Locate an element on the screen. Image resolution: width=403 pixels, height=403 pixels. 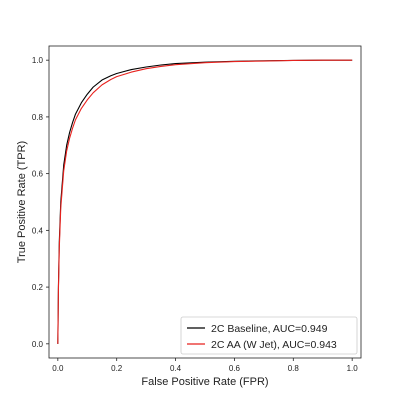
x-axis-label: False Positive Rate (FPR) is located at coordinates (204, 382).